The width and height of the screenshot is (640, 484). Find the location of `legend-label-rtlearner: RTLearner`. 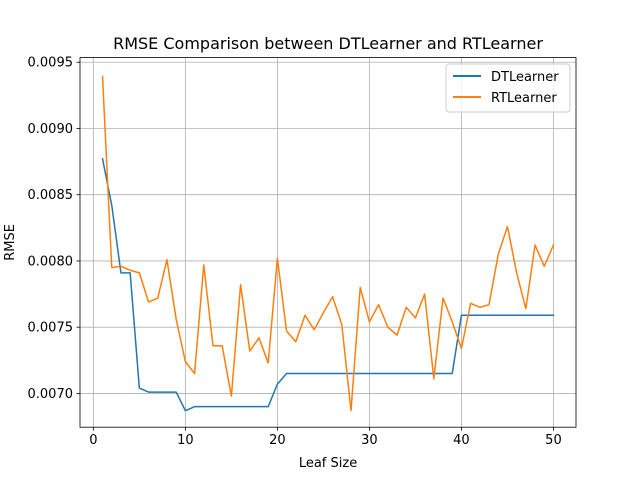

legend-label-rtlearner: RTLearner is located at coordinates (524, 98).